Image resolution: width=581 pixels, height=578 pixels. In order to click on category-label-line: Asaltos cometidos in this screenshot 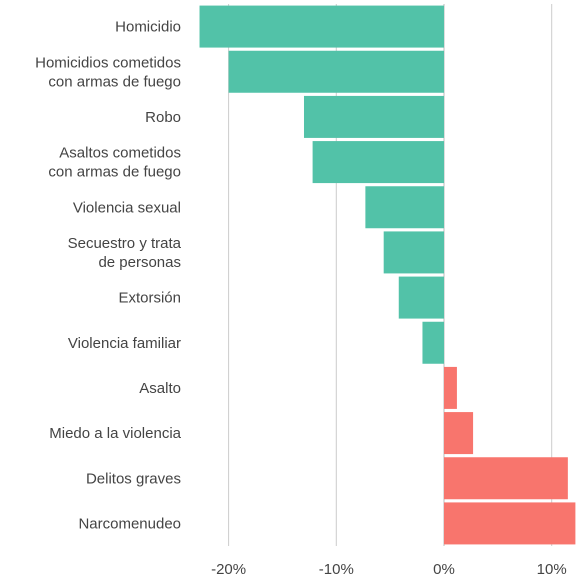, I will do `click(120, 153)`.